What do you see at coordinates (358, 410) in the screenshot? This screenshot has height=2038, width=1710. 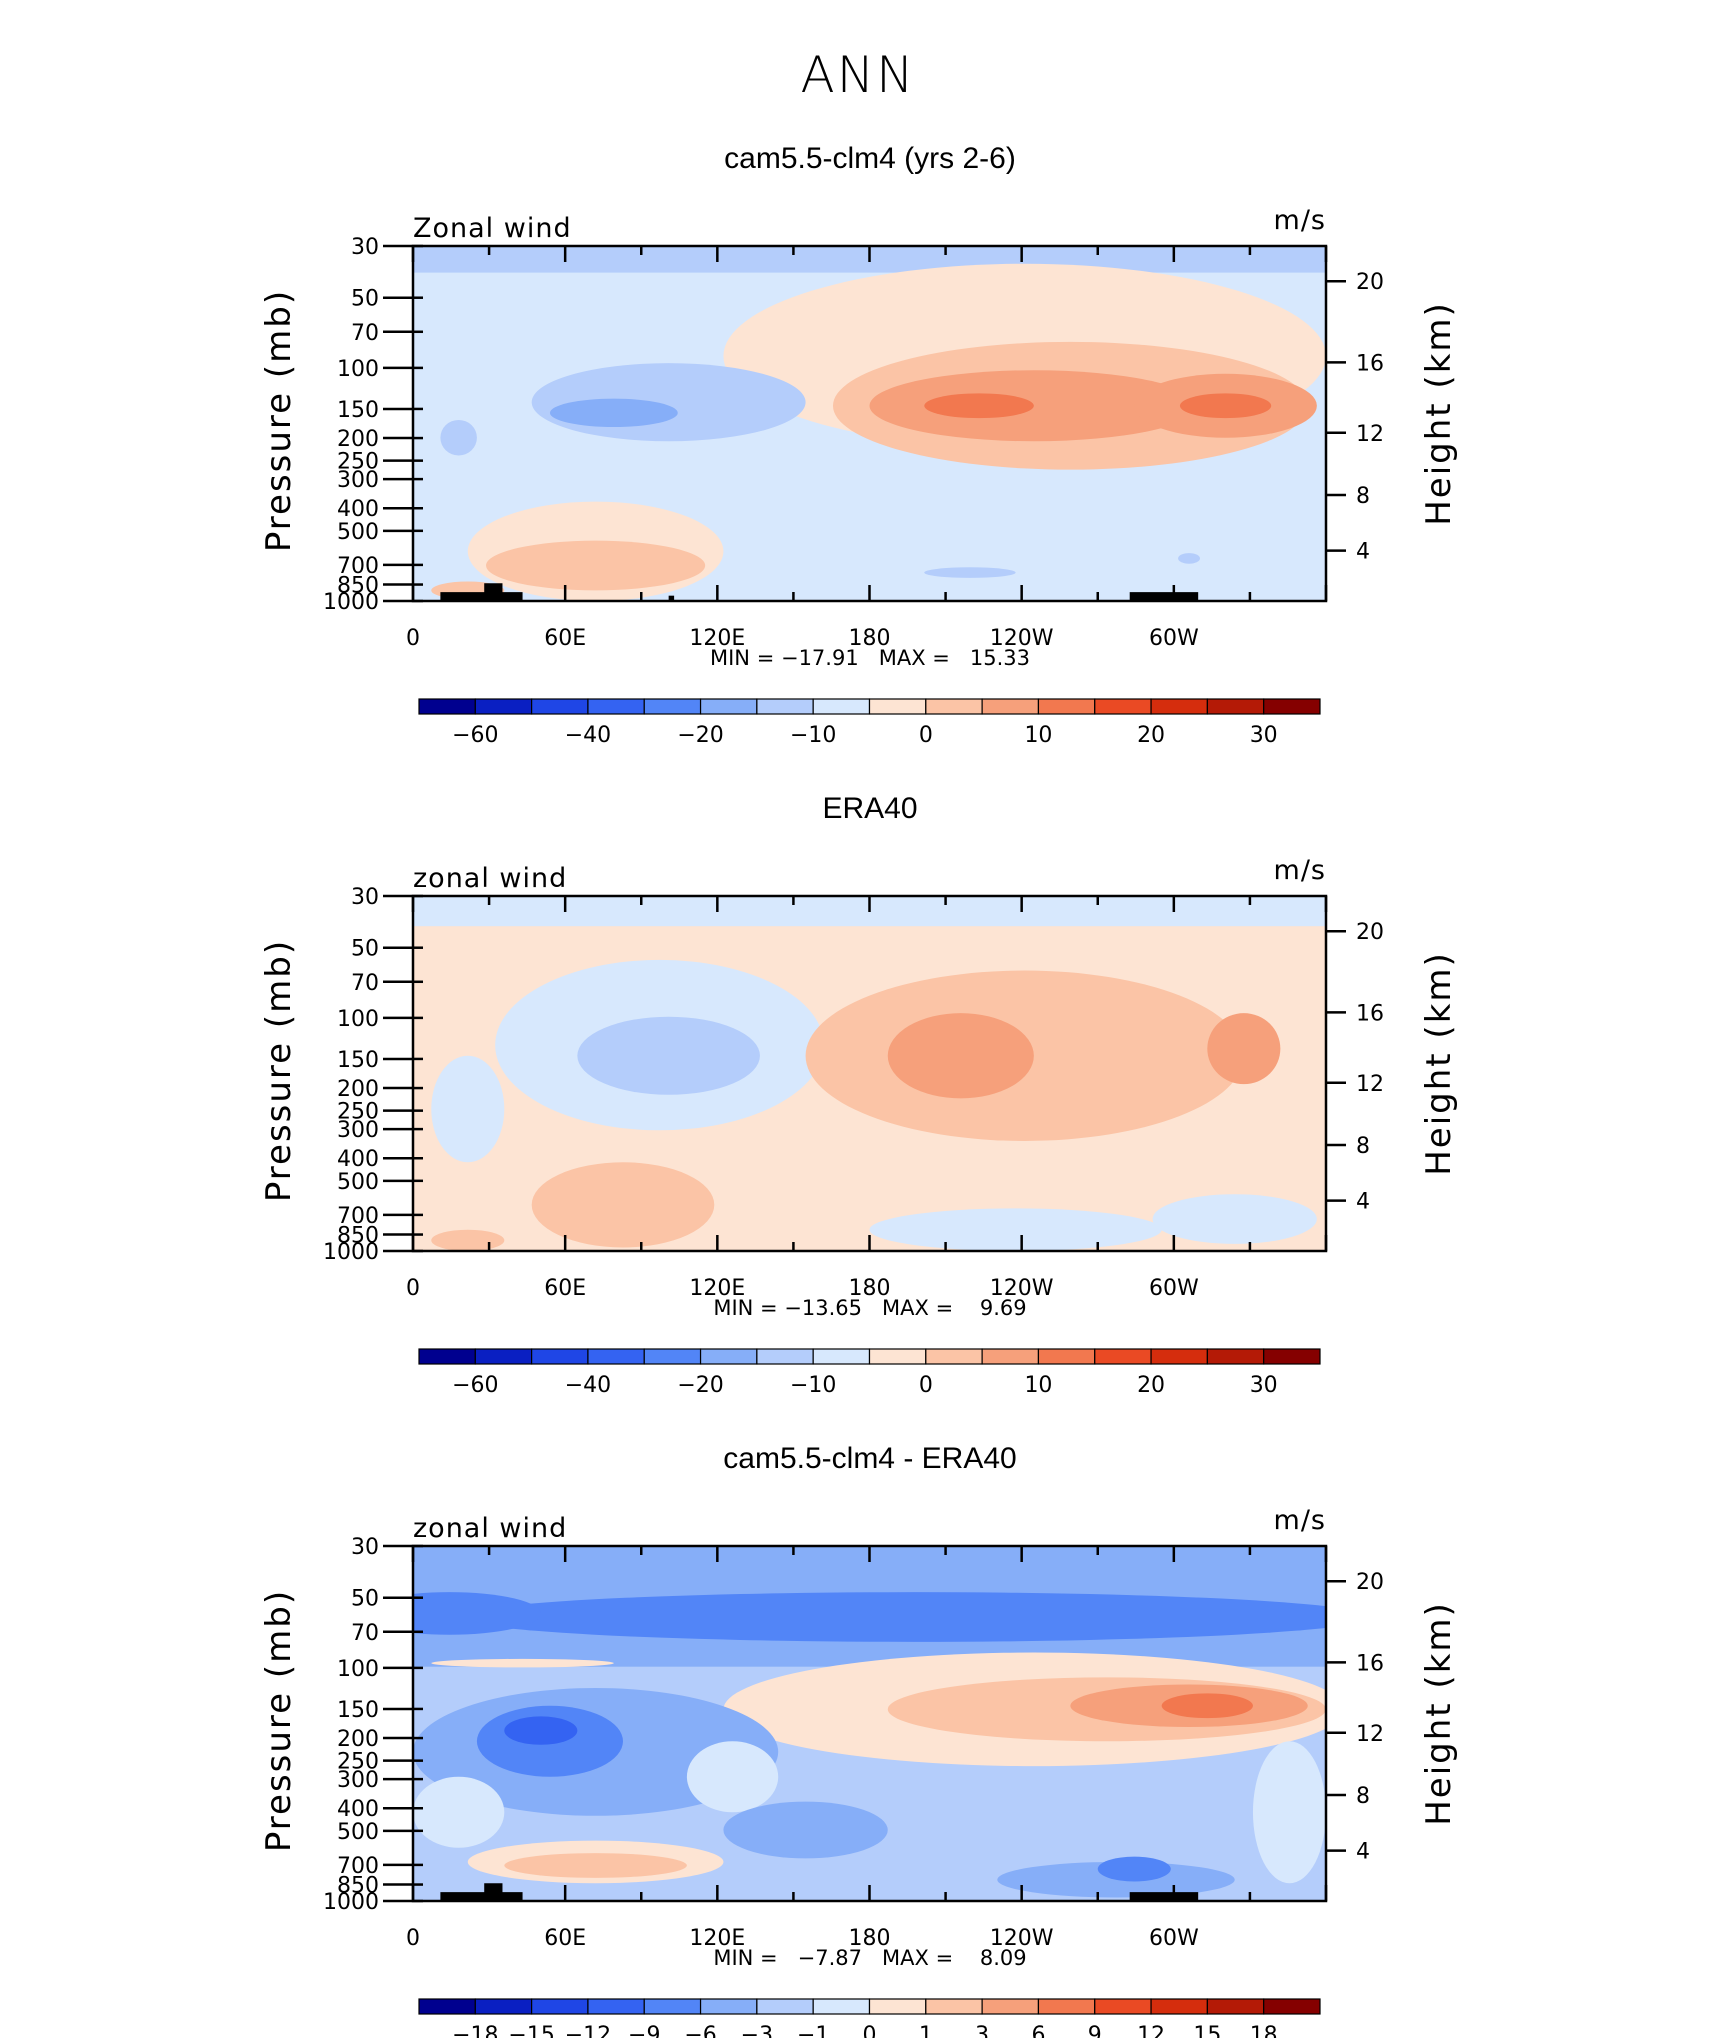 I see `y-tick-label: 150` at bounding box center [358, 410].